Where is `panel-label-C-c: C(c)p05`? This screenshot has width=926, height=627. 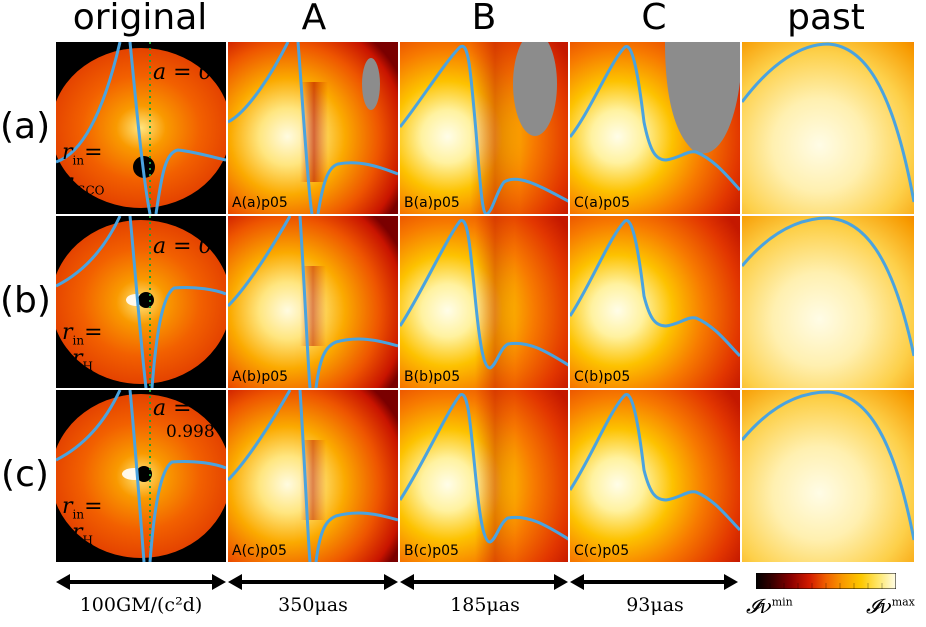 panel-label-C-c: C(c)p05 is located at coordinates (602, 551).